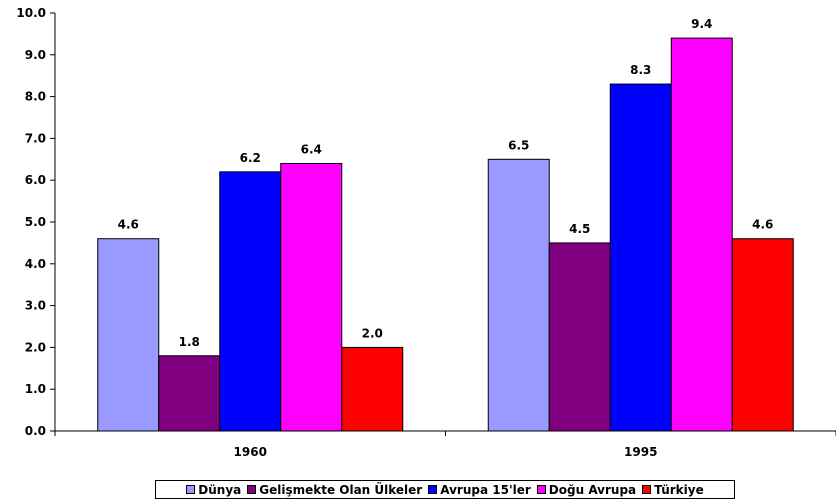  What do you see at coordinates (35, 180) in the screenshot?
I see `y-tick-label: 6.0` at bounding box center [35, 180].